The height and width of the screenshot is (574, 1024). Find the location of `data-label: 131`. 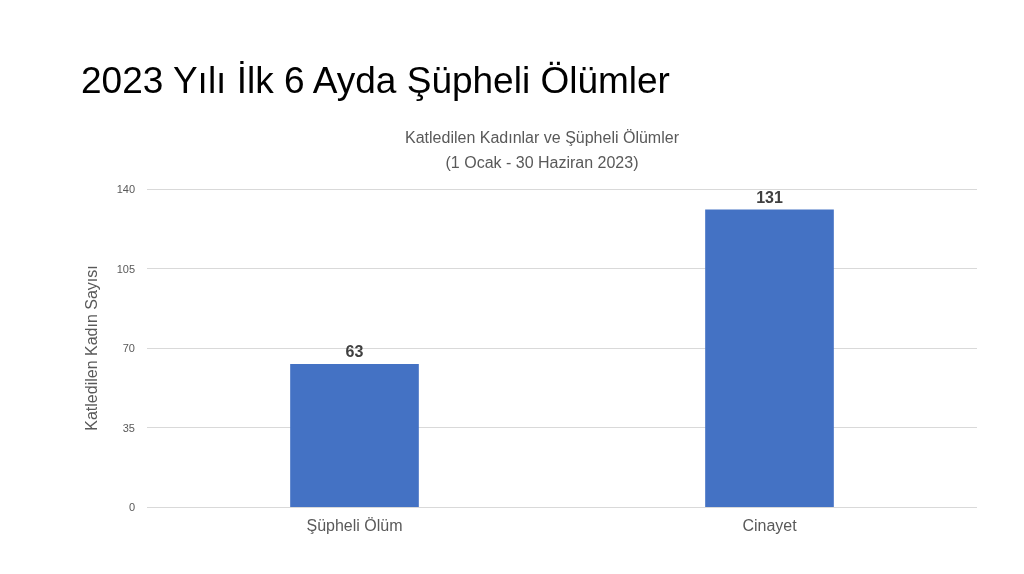

data-label: 131 is located at coordinates (769, 197).